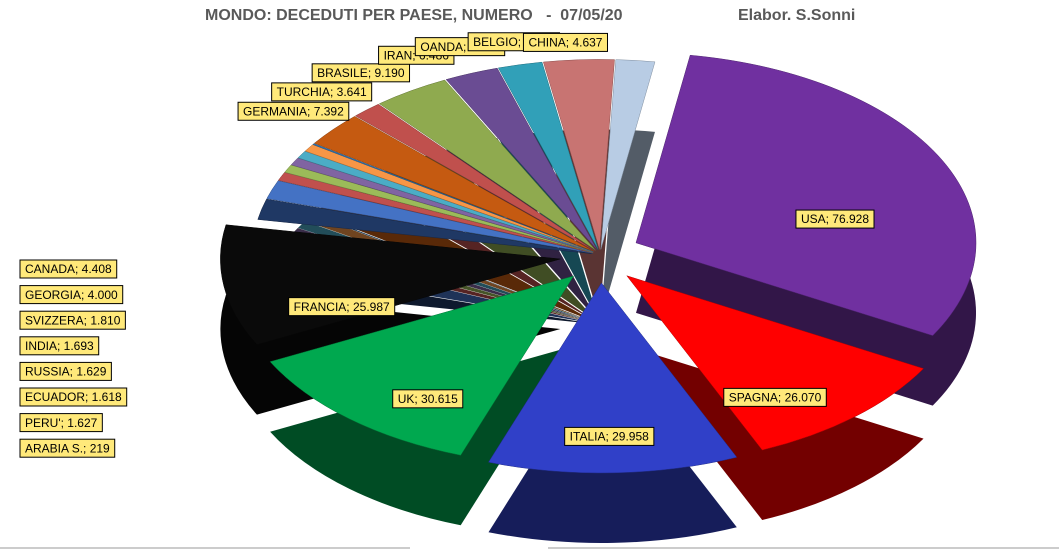 The height and width of the screenshot is (550, 1059). I want to click on label-text: RUSSIA; 1.629, so click(66, 372).